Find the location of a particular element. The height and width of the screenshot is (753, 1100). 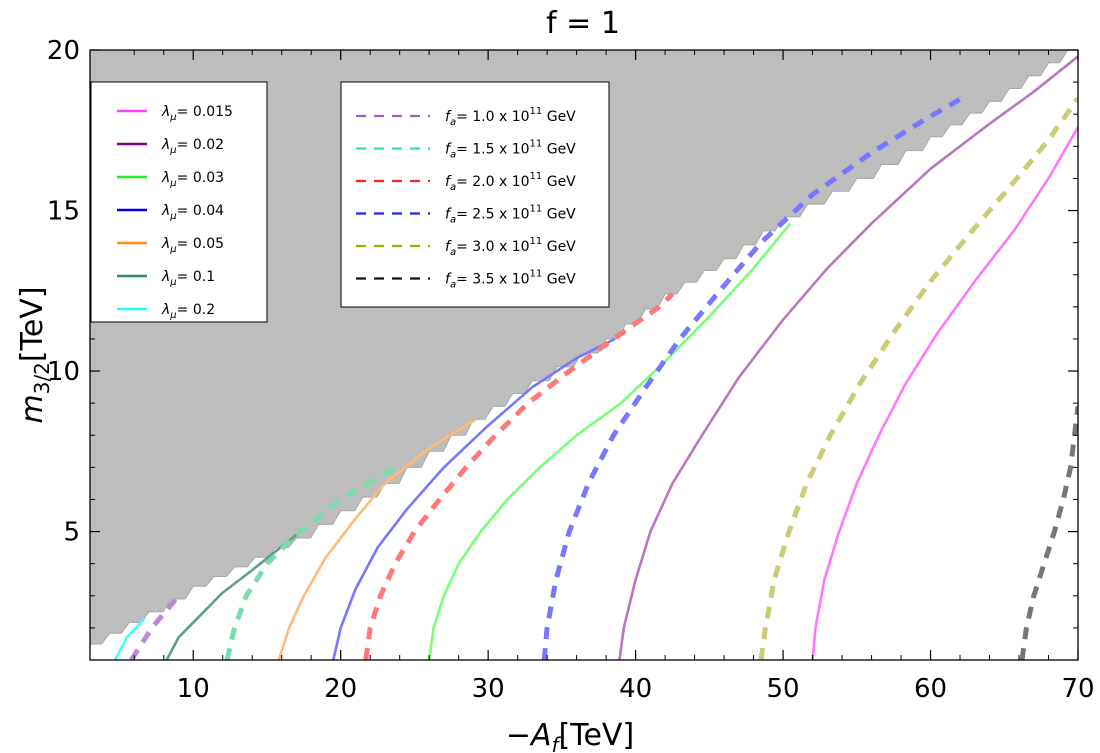

legend-lambda-box is located at coordinates (179, 202).